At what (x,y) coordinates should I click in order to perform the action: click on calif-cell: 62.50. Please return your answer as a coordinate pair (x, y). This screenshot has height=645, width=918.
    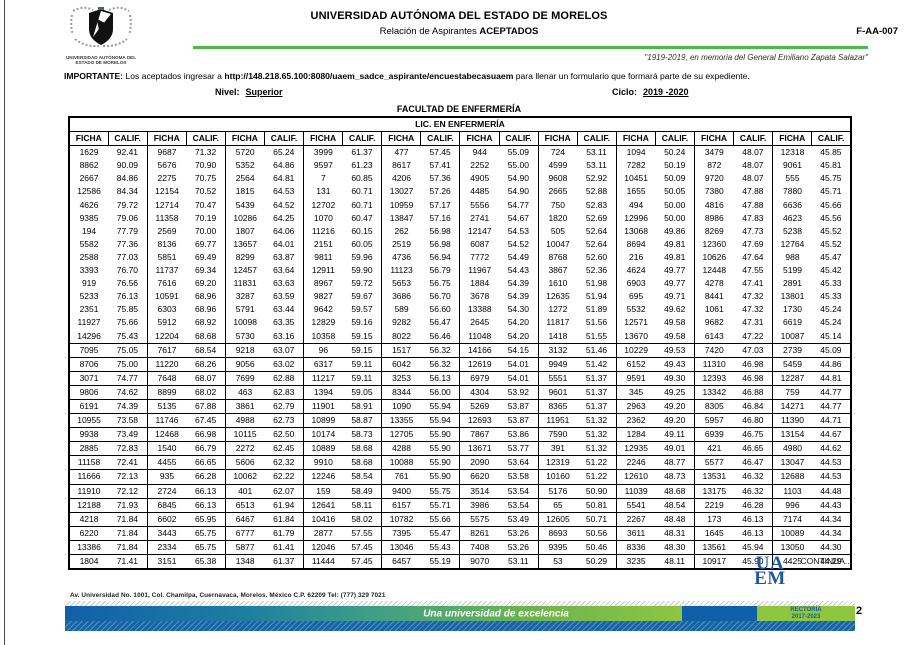
    Looking at the image, I should click on (284, 434).